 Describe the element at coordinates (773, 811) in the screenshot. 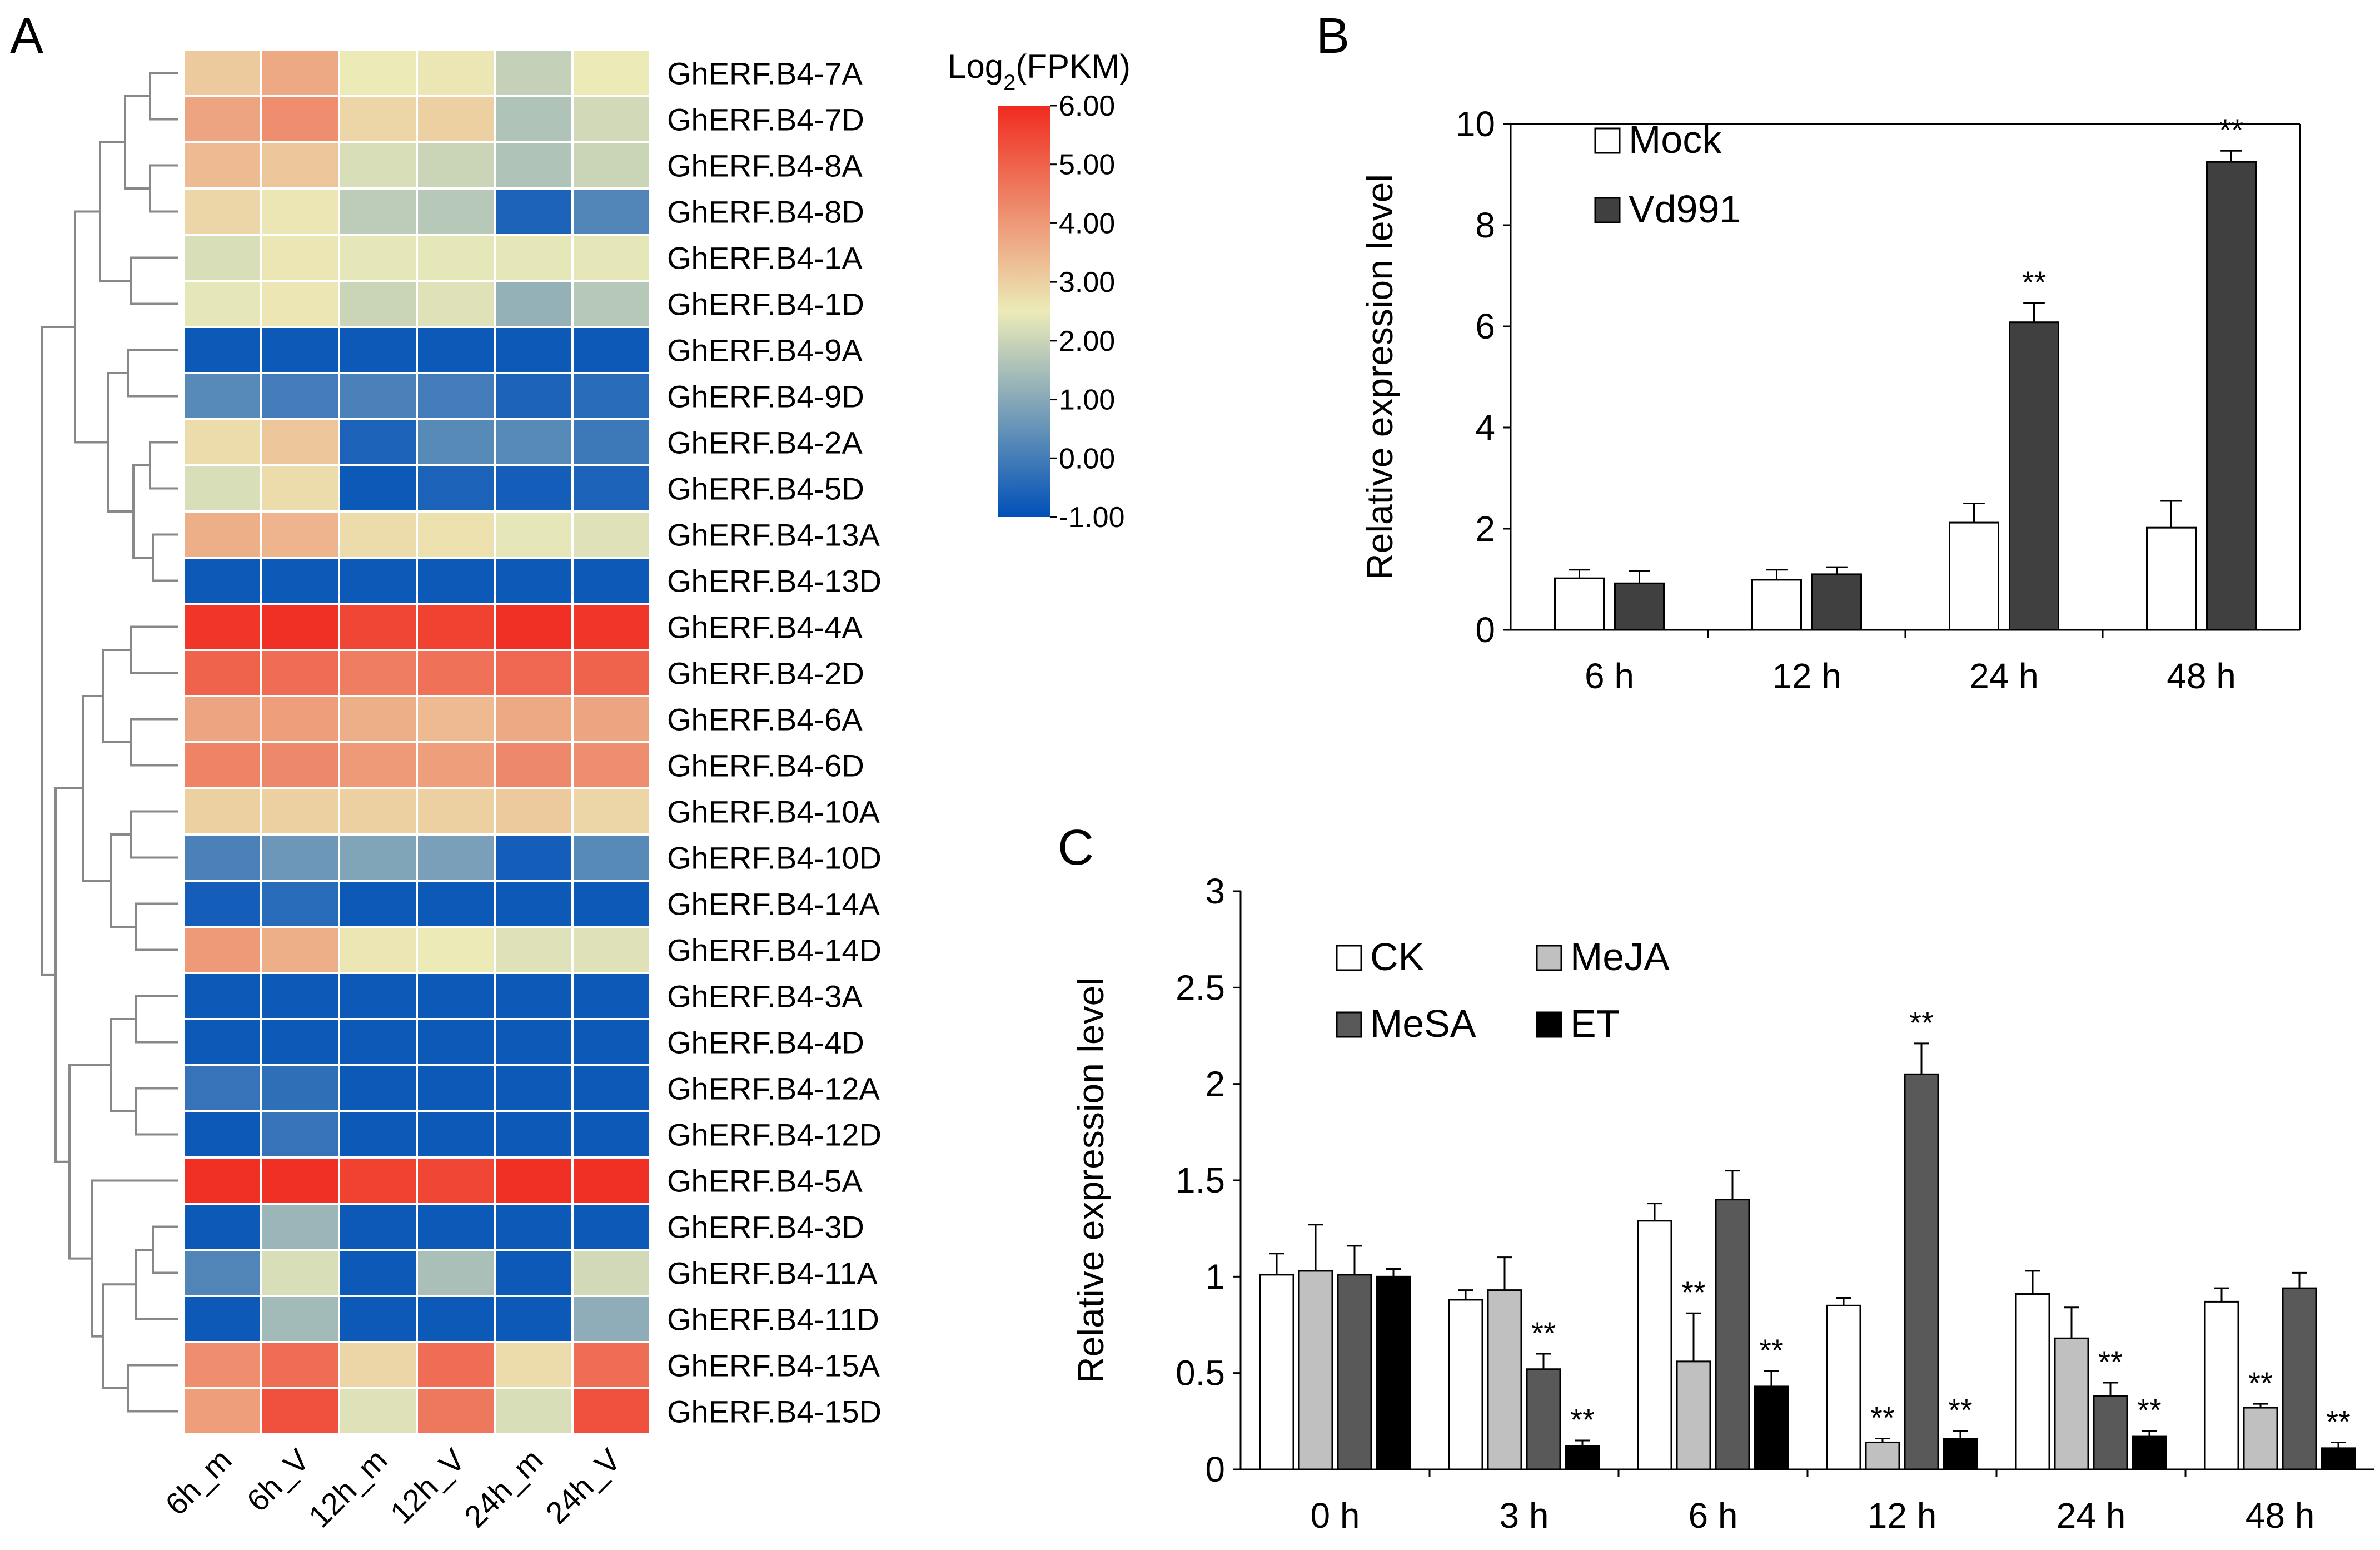

I see `row-label: GhERF.B4-10A` at that location.